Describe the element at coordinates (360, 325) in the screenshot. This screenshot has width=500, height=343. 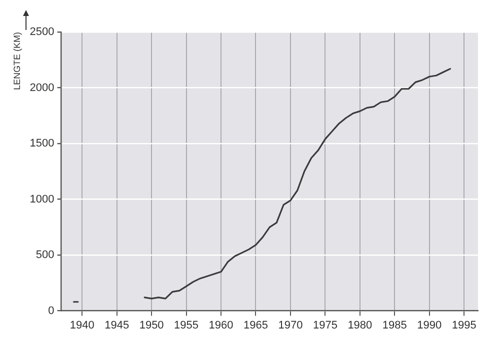
I see `x-tick-label: 1980` at that location.